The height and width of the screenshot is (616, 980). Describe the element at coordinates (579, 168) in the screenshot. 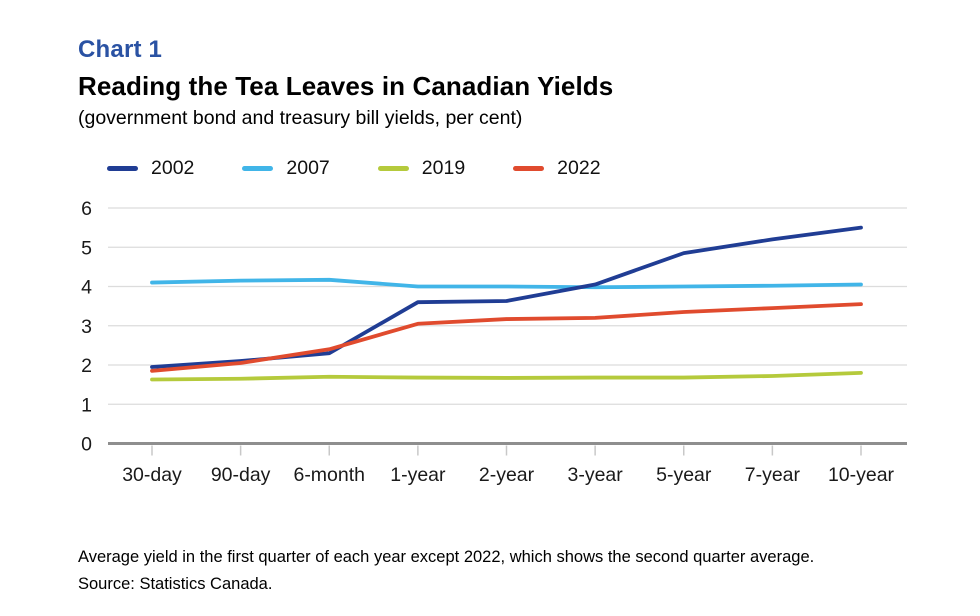

I see `legend-label: 2022` at that location.